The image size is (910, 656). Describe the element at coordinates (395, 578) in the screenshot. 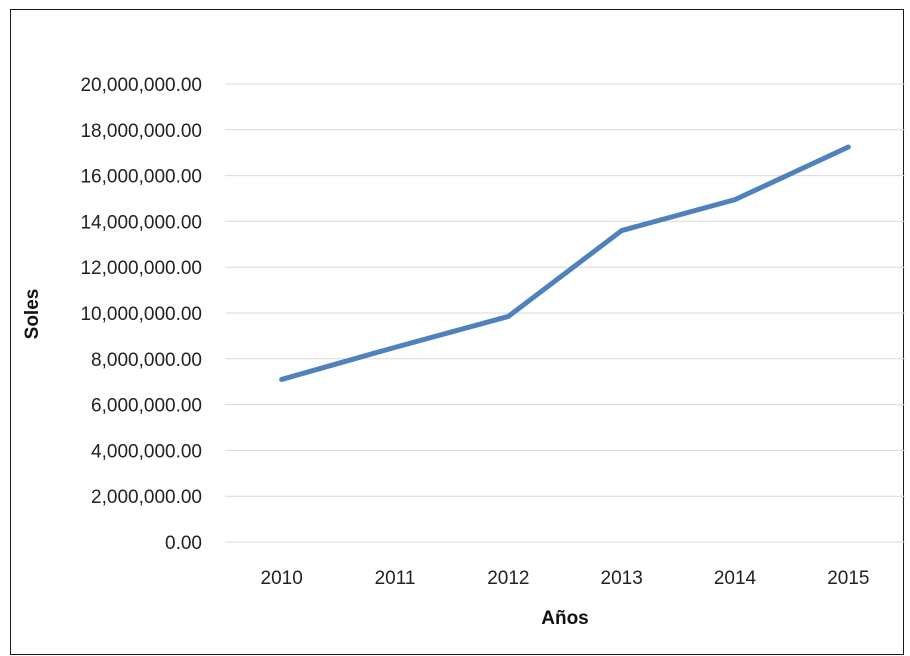

I see `x-tick-label: 2011` at that location.